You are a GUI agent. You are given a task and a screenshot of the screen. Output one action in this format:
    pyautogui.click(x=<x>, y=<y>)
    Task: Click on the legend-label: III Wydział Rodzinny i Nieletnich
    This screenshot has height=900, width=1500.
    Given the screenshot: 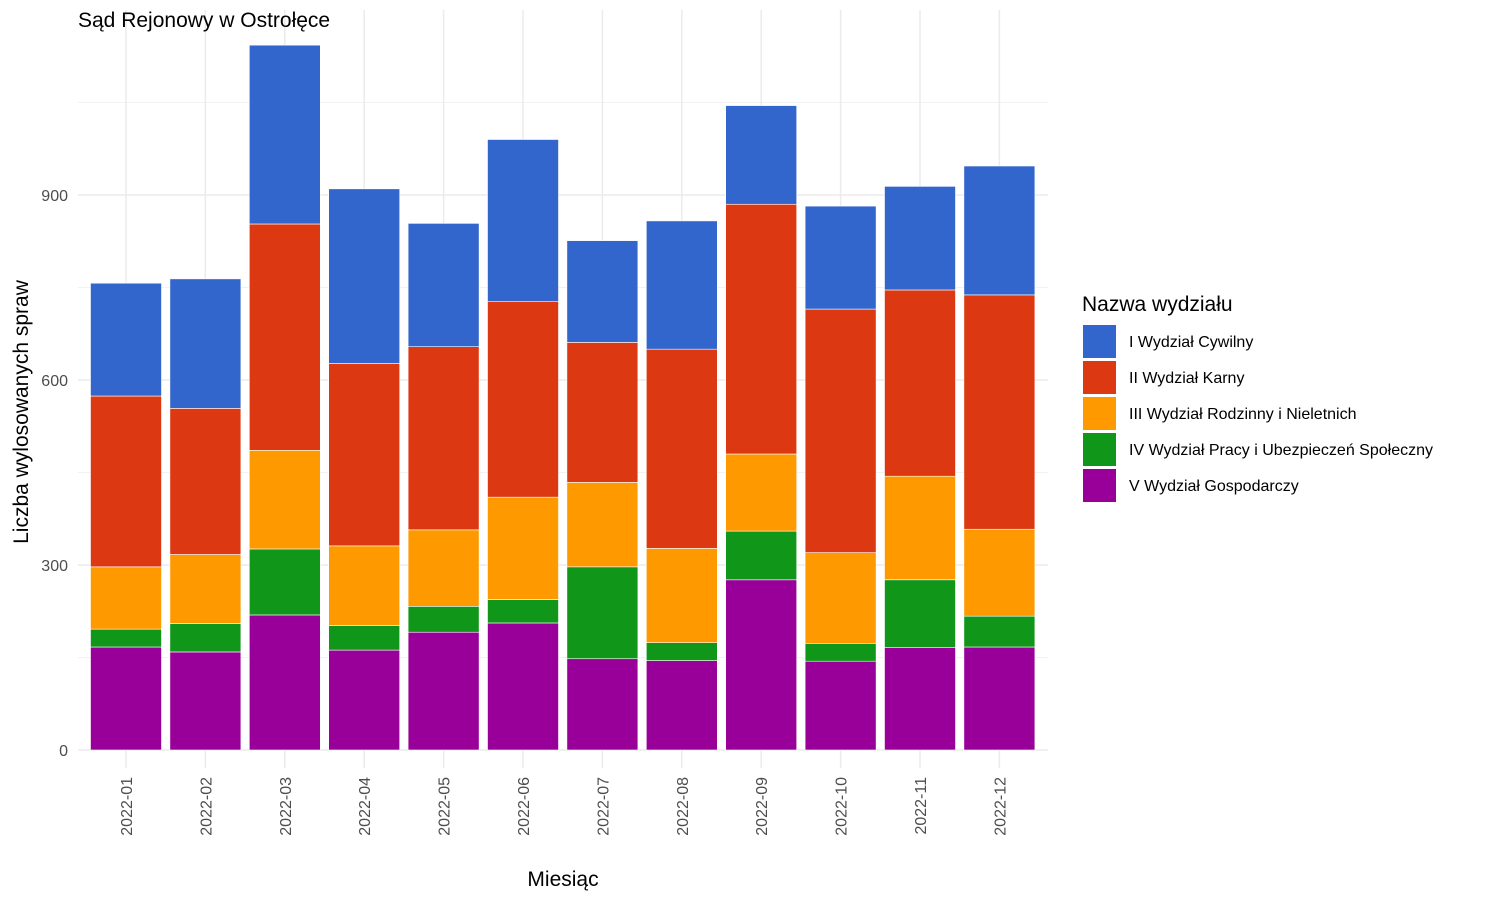 What is the action you would take?
    pyautogui.click(x=1243, y=414)
    